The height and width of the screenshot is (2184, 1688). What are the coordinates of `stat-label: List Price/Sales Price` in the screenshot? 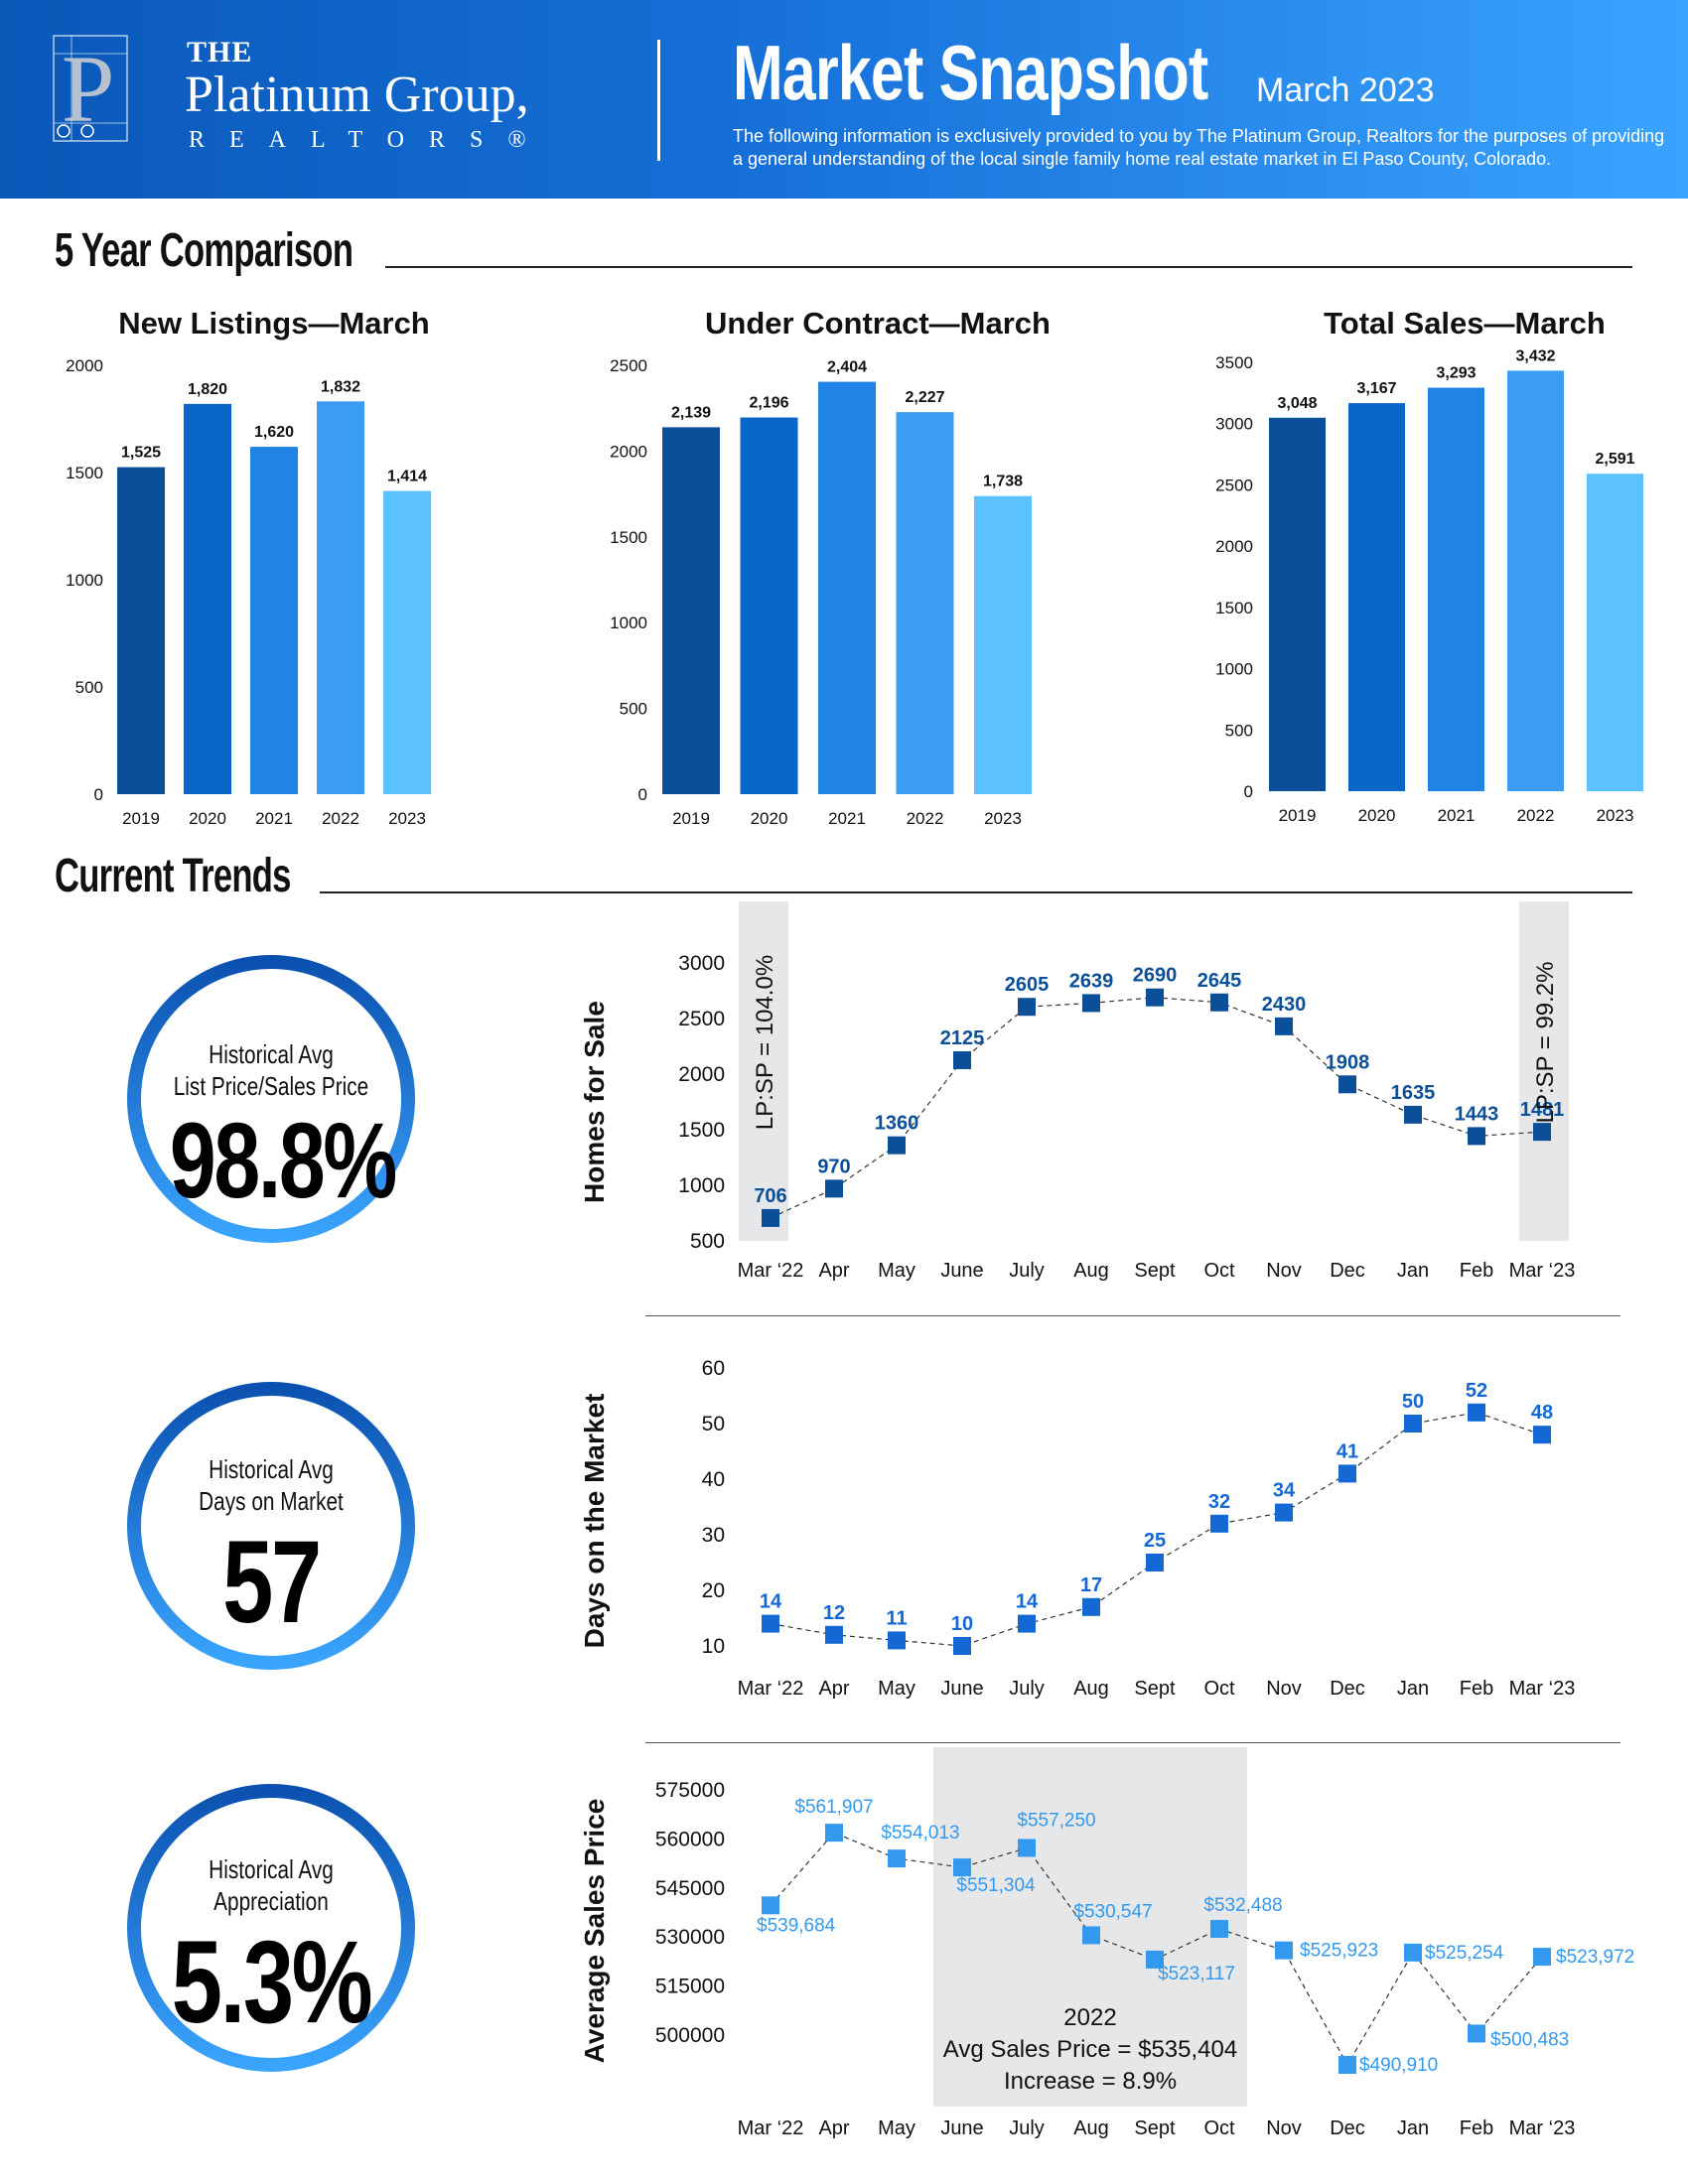 It's located at (271, 1086).